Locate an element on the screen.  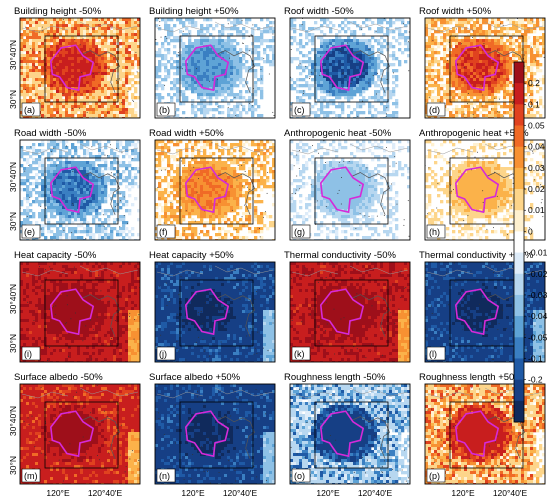
panel-label: (h) is located at coordinates (436, 231).